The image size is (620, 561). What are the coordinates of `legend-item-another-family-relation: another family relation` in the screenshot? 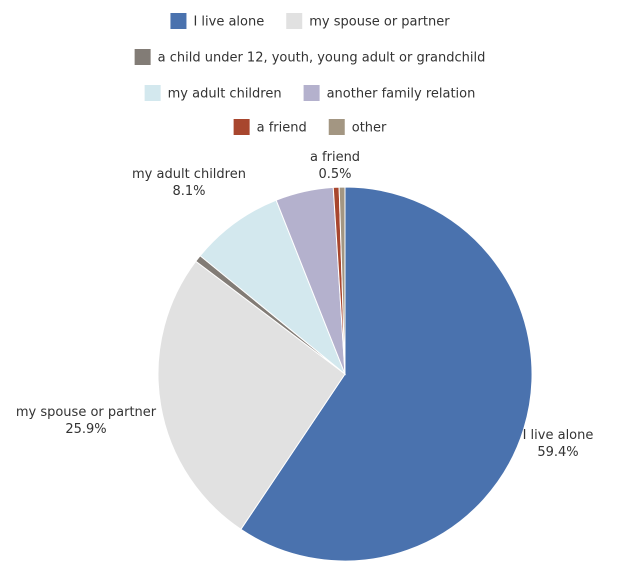 It's located at (389, 93).